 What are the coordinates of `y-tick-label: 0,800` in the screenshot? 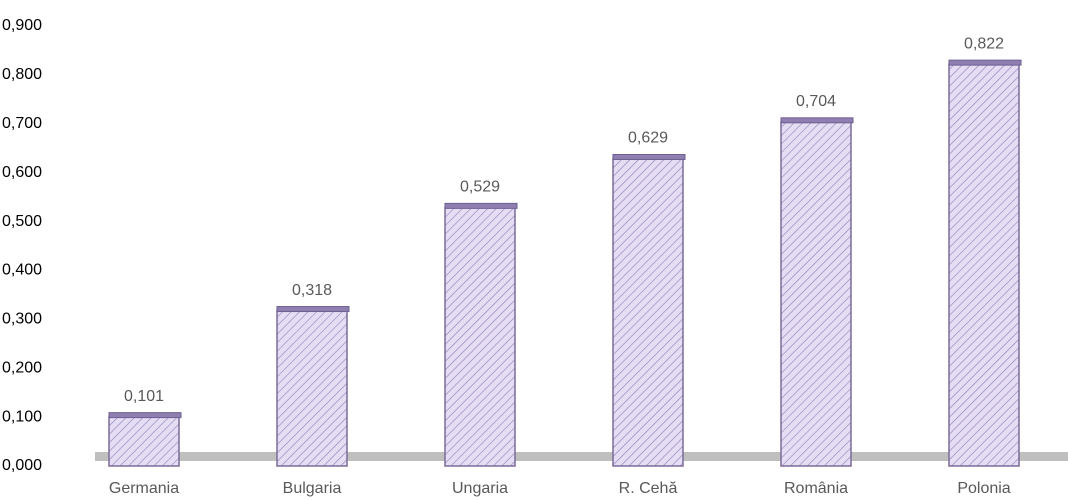 It's located at (22, 74).